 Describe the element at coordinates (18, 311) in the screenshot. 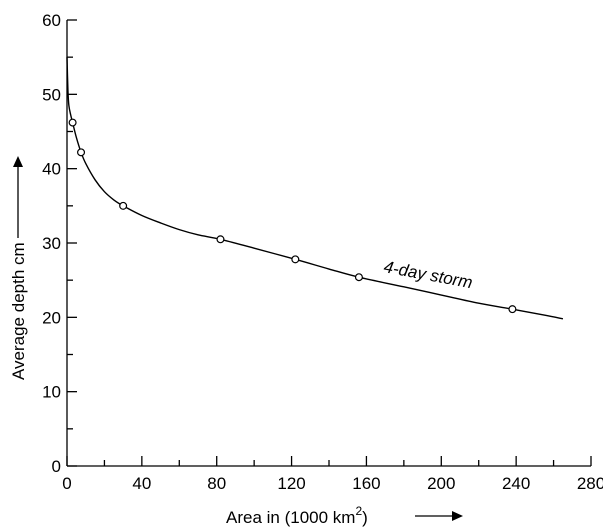

I see `y-axis-title: Average depth cm` at that location.